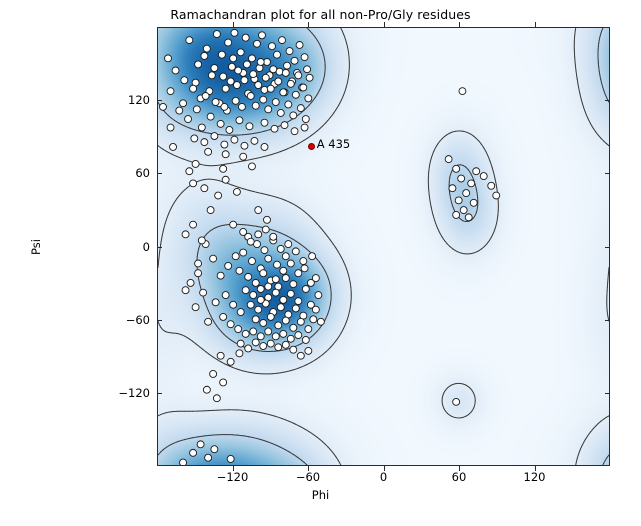 This screenshot has height=526, width=641. Describe the element at coordinates (459, 477) in the screenshot. I see `x-tick-label: 60` at that location.